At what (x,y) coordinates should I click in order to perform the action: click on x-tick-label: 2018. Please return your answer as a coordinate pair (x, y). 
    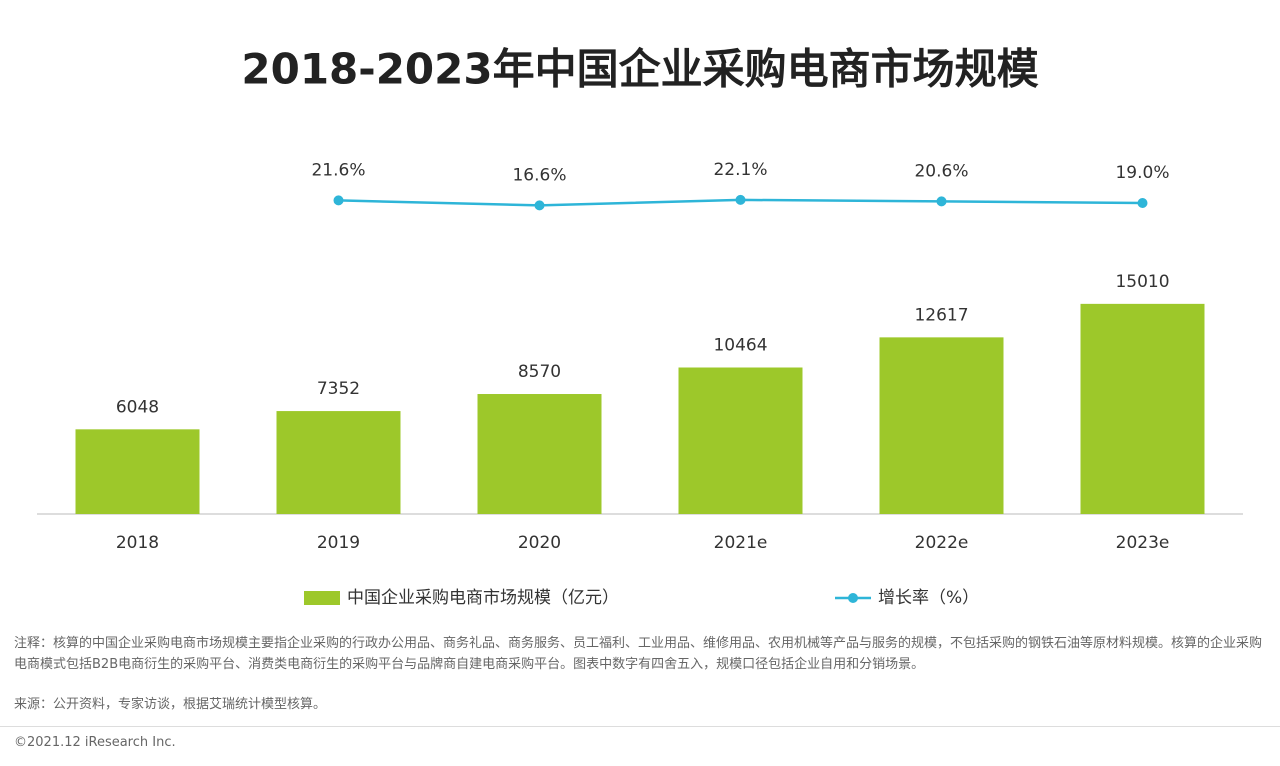
    Looking at the image, I should click on (137, 543).